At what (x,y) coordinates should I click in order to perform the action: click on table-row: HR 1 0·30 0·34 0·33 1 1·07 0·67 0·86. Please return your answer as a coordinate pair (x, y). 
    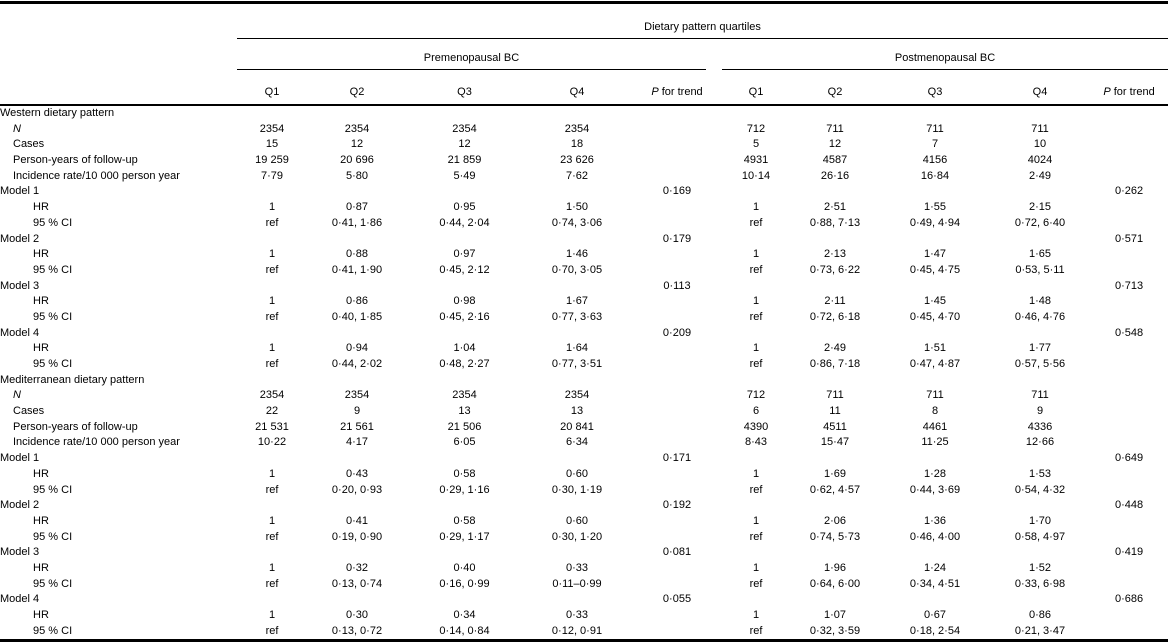
    Looking at the image, I should click on (584, 616).